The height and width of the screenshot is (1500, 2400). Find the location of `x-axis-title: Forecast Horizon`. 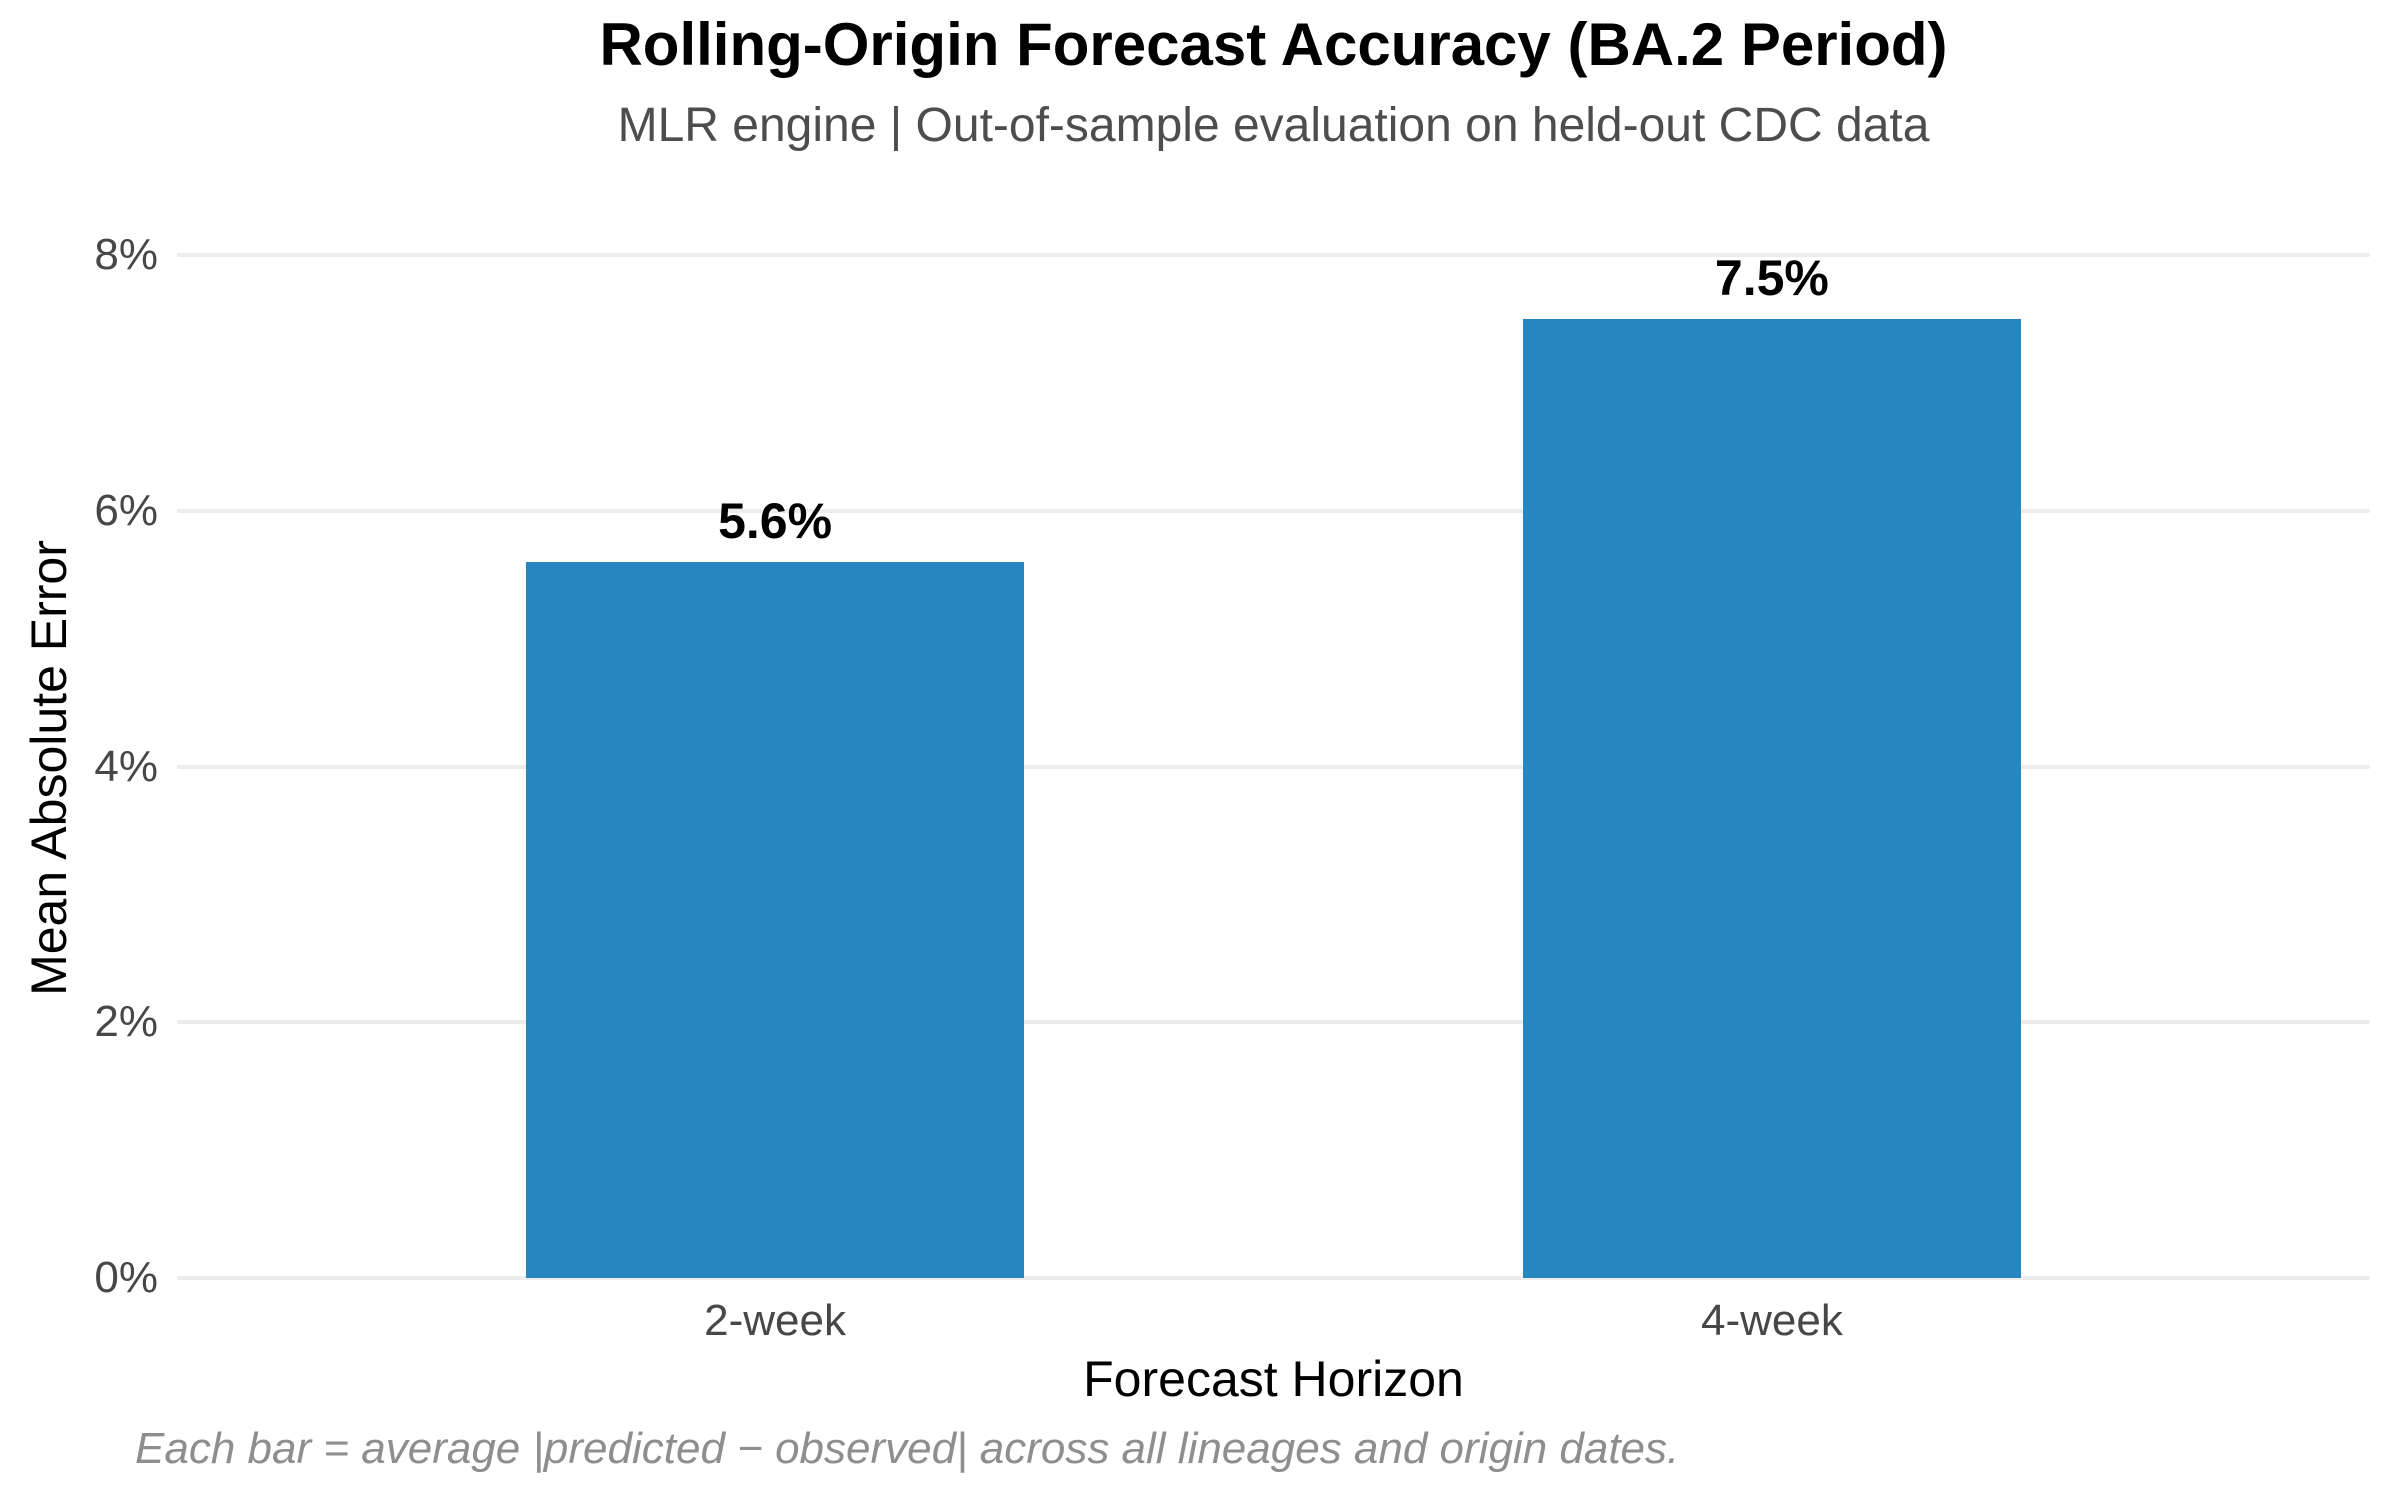

x-axis-title: Forecast Horizon is located at coordinates (1273, 1379).